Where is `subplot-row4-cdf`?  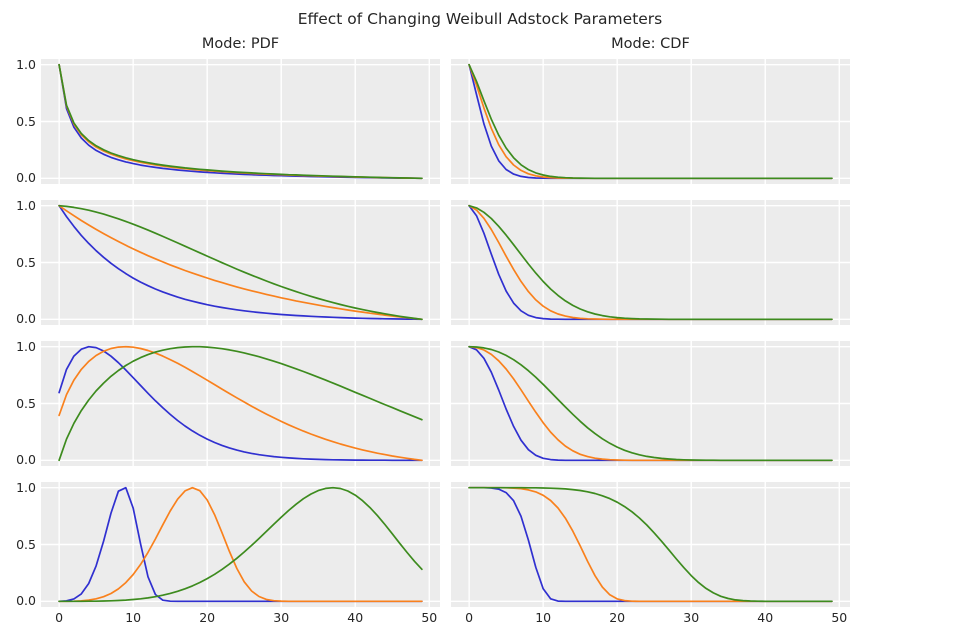 subplot-row4-cdf is located at coordinates (650, 544).